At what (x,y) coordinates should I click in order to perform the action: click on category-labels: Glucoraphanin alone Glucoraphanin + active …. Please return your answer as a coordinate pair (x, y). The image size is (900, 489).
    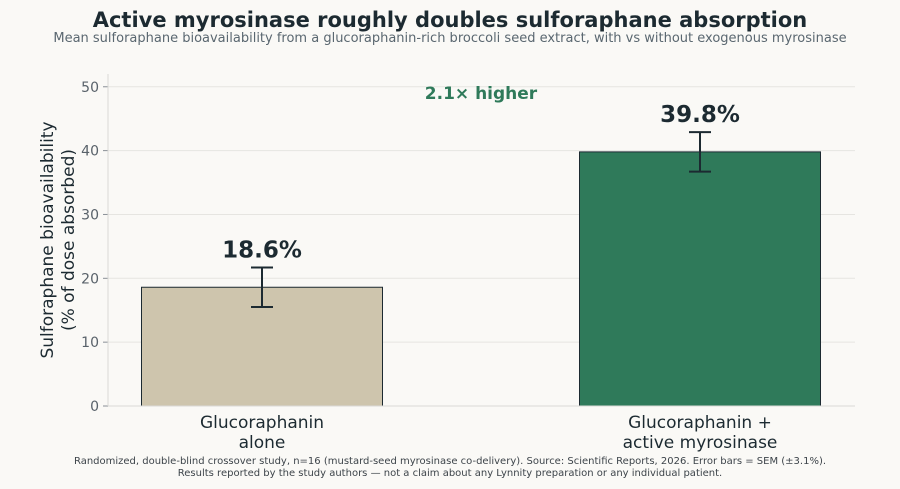
    Looking at the image, I should click on (488, 433).